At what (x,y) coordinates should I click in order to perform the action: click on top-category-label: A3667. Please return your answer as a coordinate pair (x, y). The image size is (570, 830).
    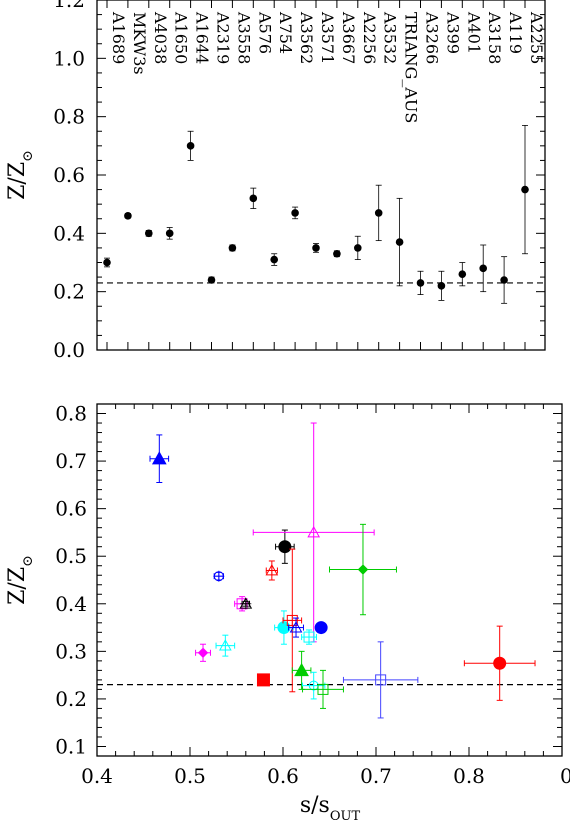
    Looking at the image, I should click on (348, 37).